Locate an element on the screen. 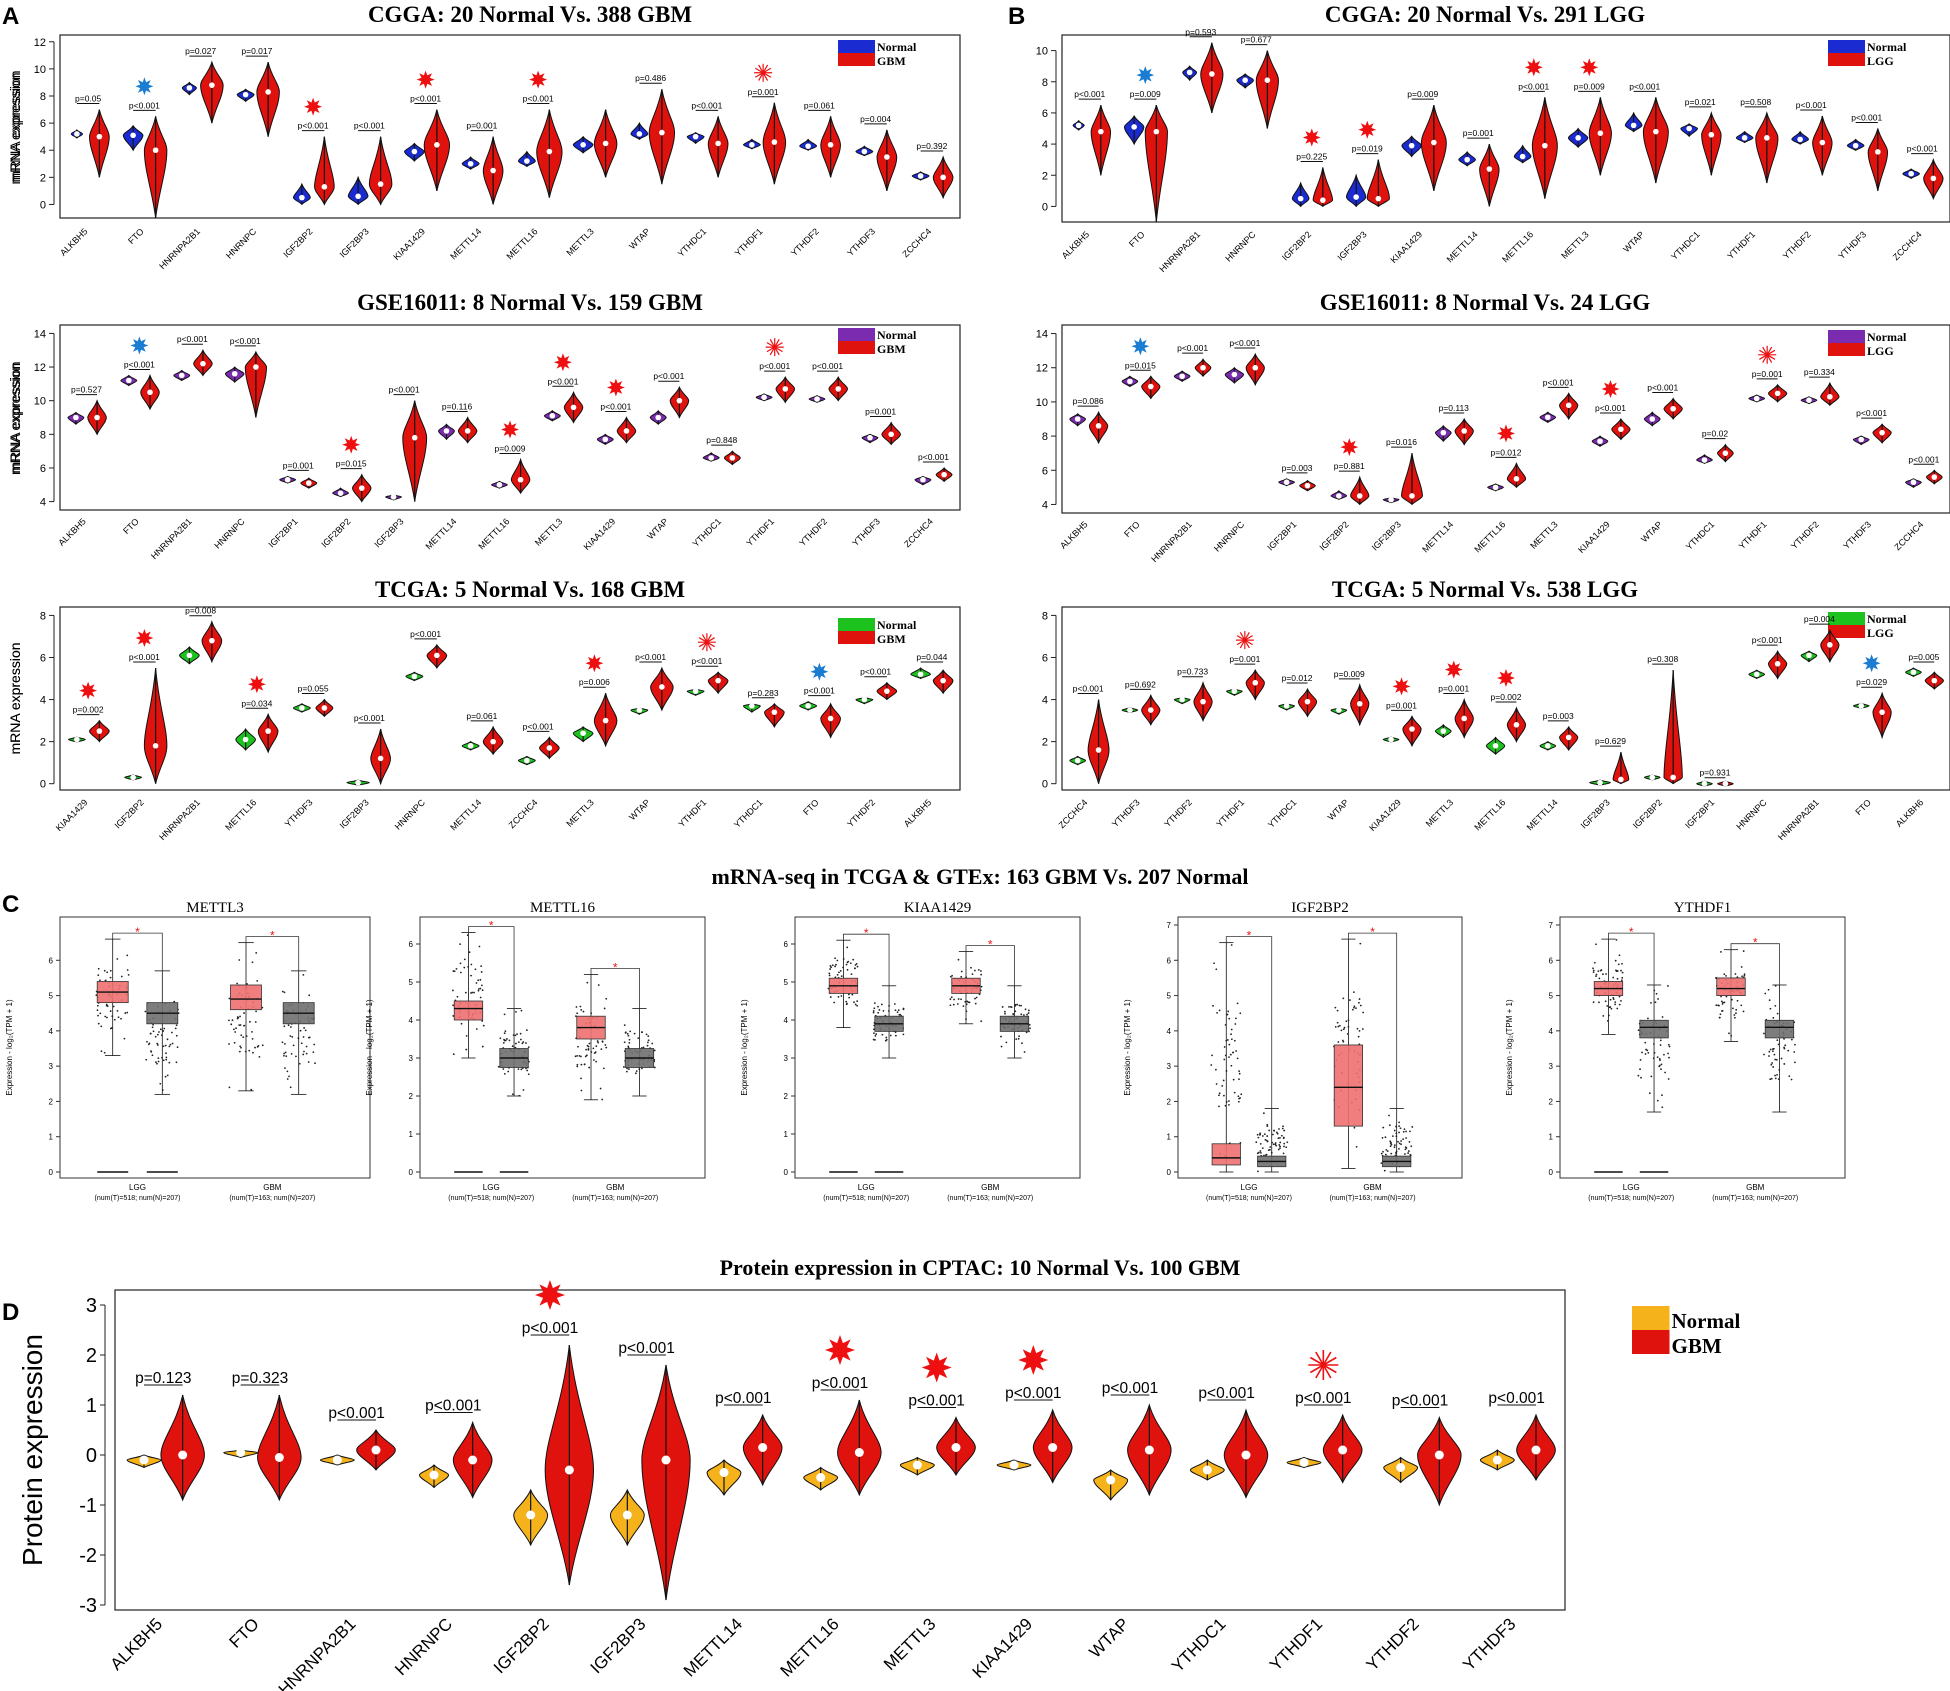 The image size is (1950, 1691). significance-asterisk-icon is located at coordinates (774, 347).